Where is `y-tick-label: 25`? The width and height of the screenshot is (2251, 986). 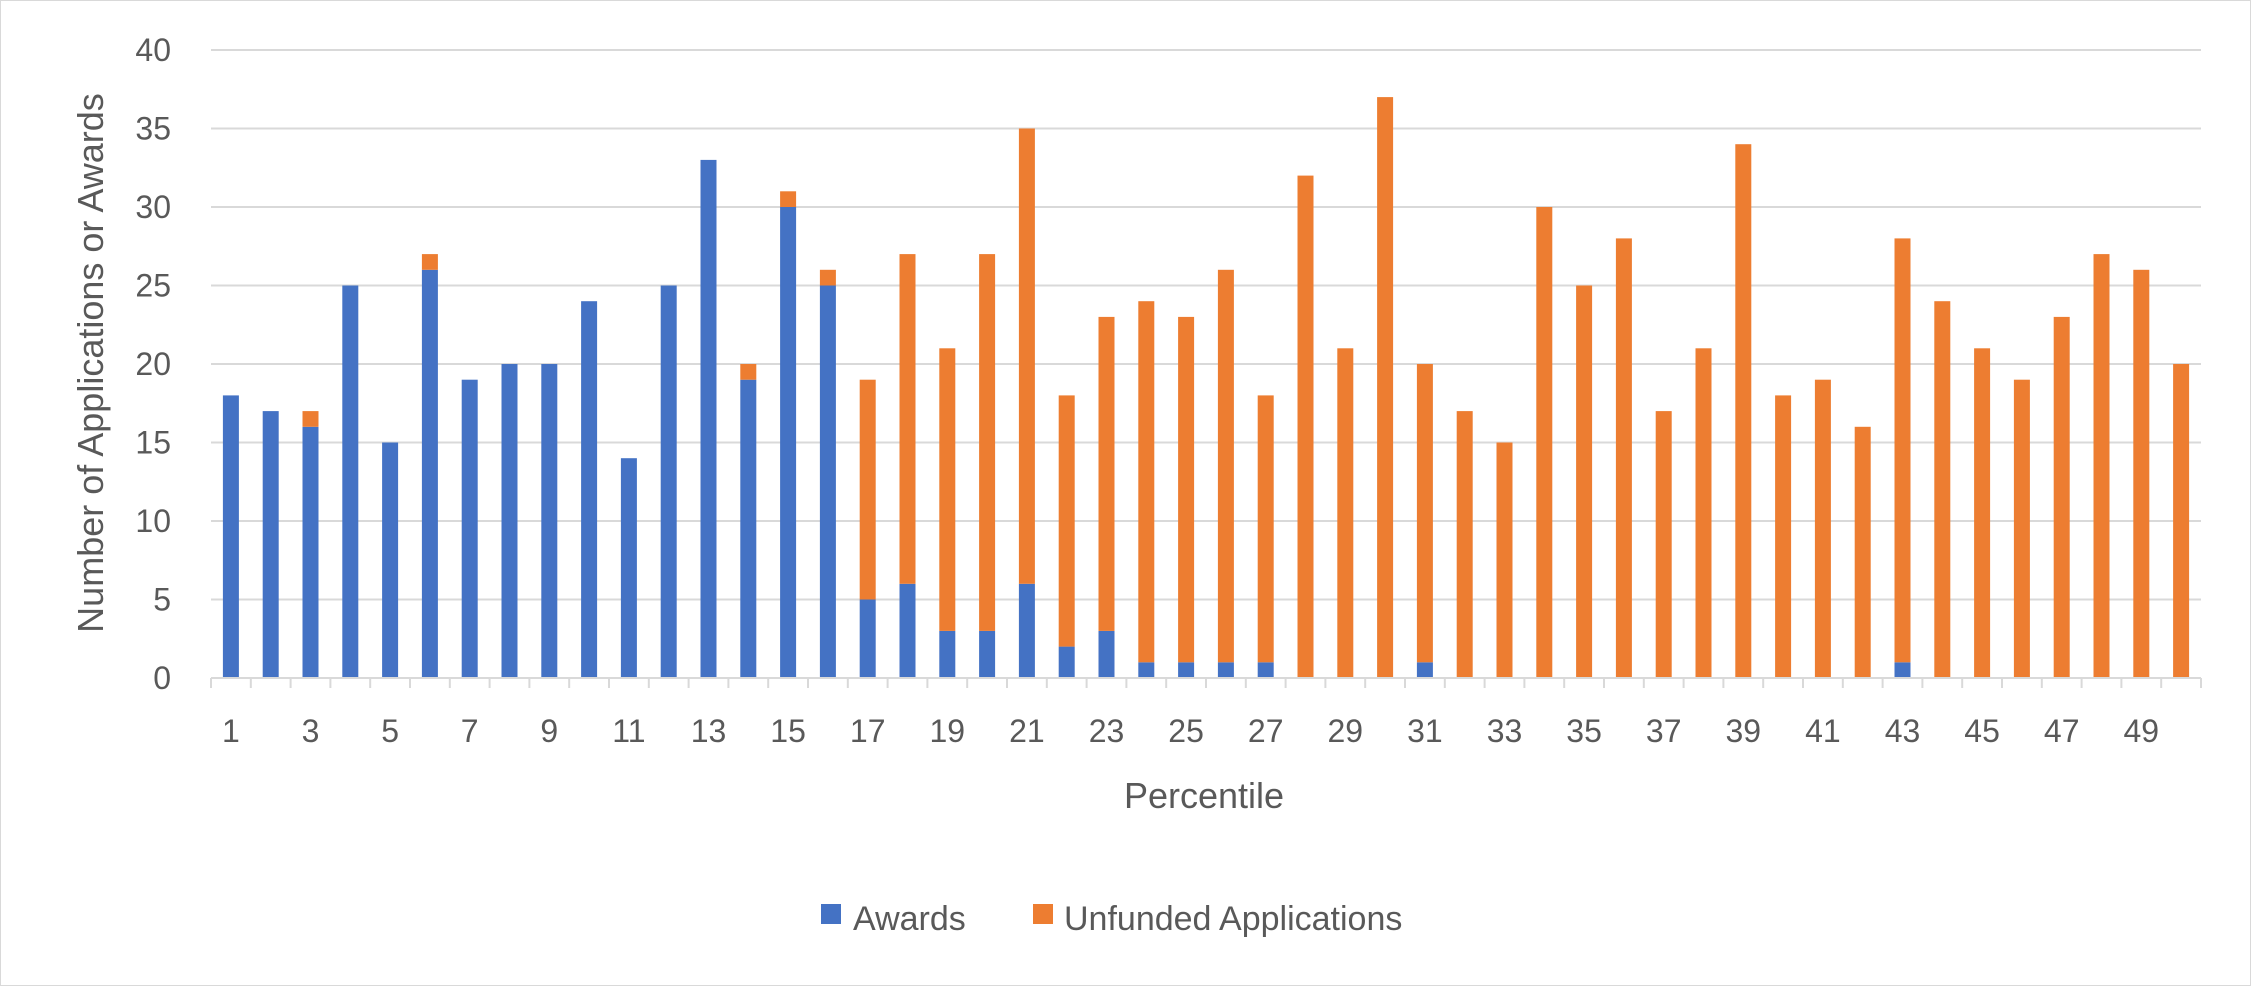 y-tick-label: 25 is located at coordinates (153, 286).